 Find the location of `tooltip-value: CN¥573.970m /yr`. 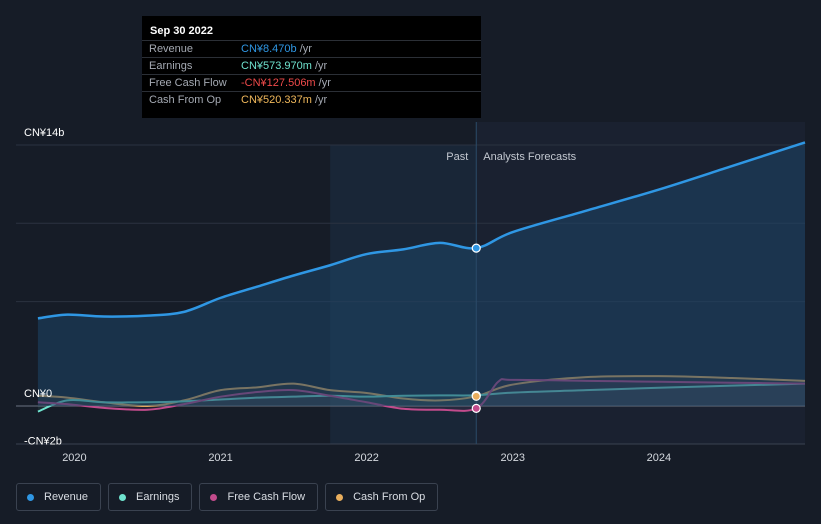

tooltip-value: CN¥573.970m /yr is located at coordinates (284, 66).